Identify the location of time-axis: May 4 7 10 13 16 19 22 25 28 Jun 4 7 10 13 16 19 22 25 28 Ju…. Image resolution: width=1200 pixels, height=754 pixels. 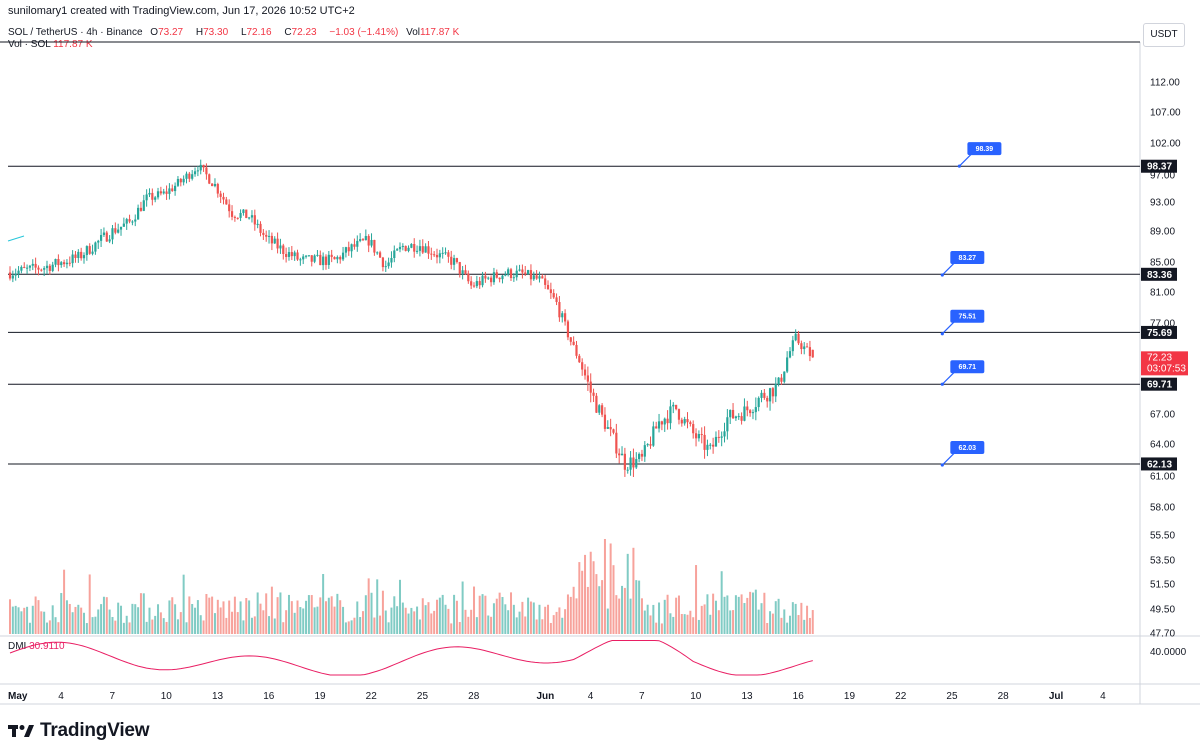
(557, 696).